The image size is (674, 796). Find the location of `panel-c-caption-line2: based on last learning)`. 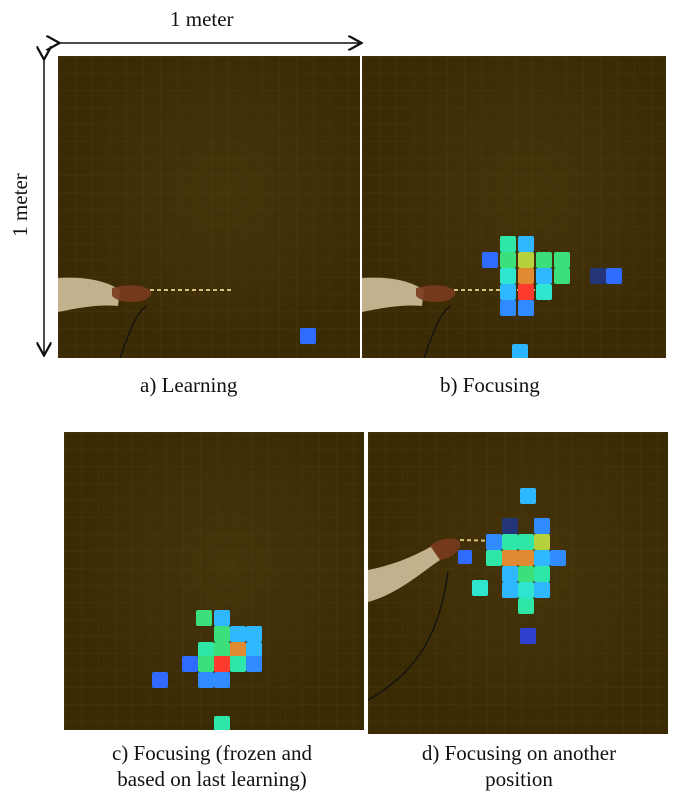

panel-c-caption-line2: based on last learning) is located at coordinates (212, 779).